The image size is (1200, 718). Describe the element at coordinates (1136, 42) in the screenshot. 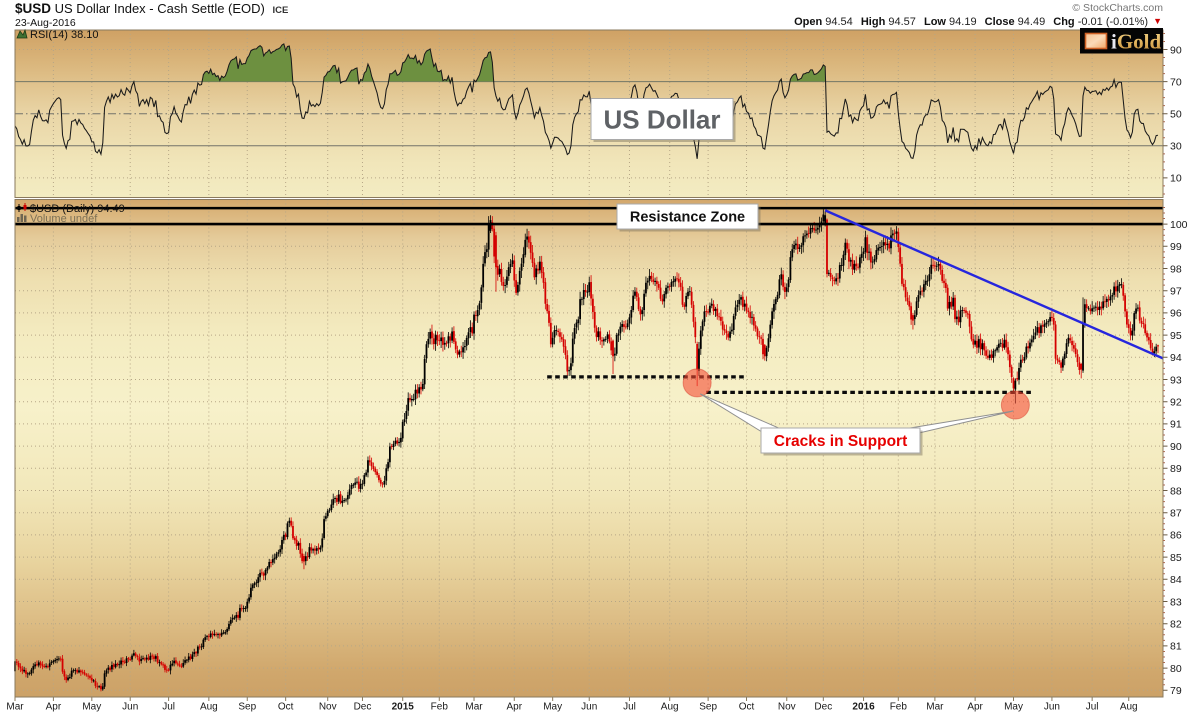

I see `igold-logo-text: iGold` at that location.